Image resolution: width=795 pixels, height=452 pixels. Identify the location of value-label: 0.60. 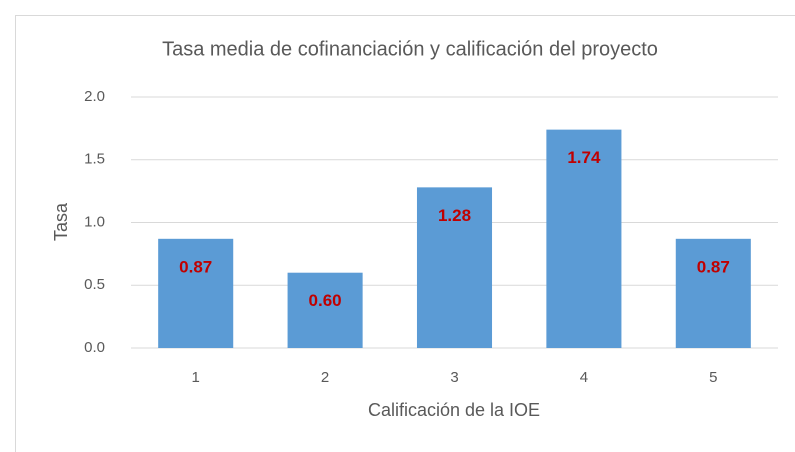
(325, 300).